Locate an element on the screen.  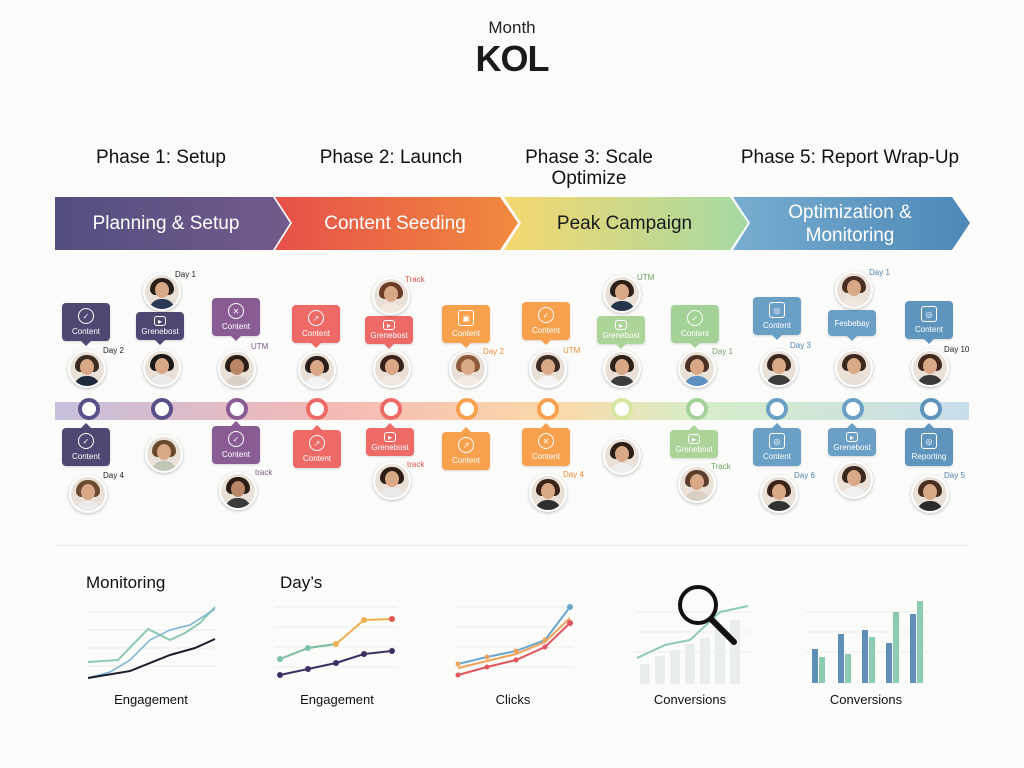
section-divider is located at coordinates (512, 545).